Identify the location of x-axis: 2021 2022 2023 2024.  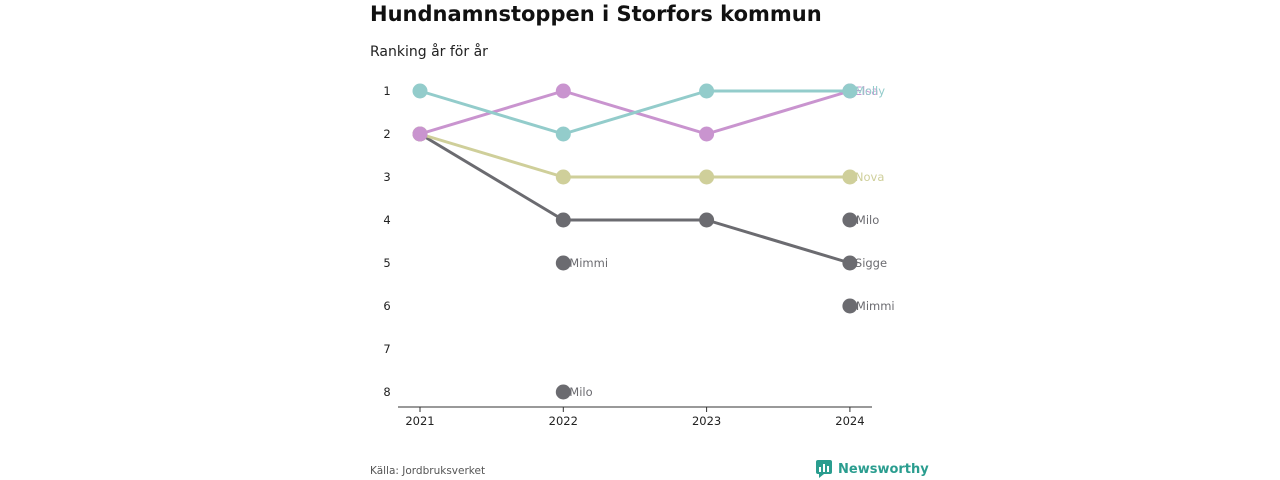
(635, 417).